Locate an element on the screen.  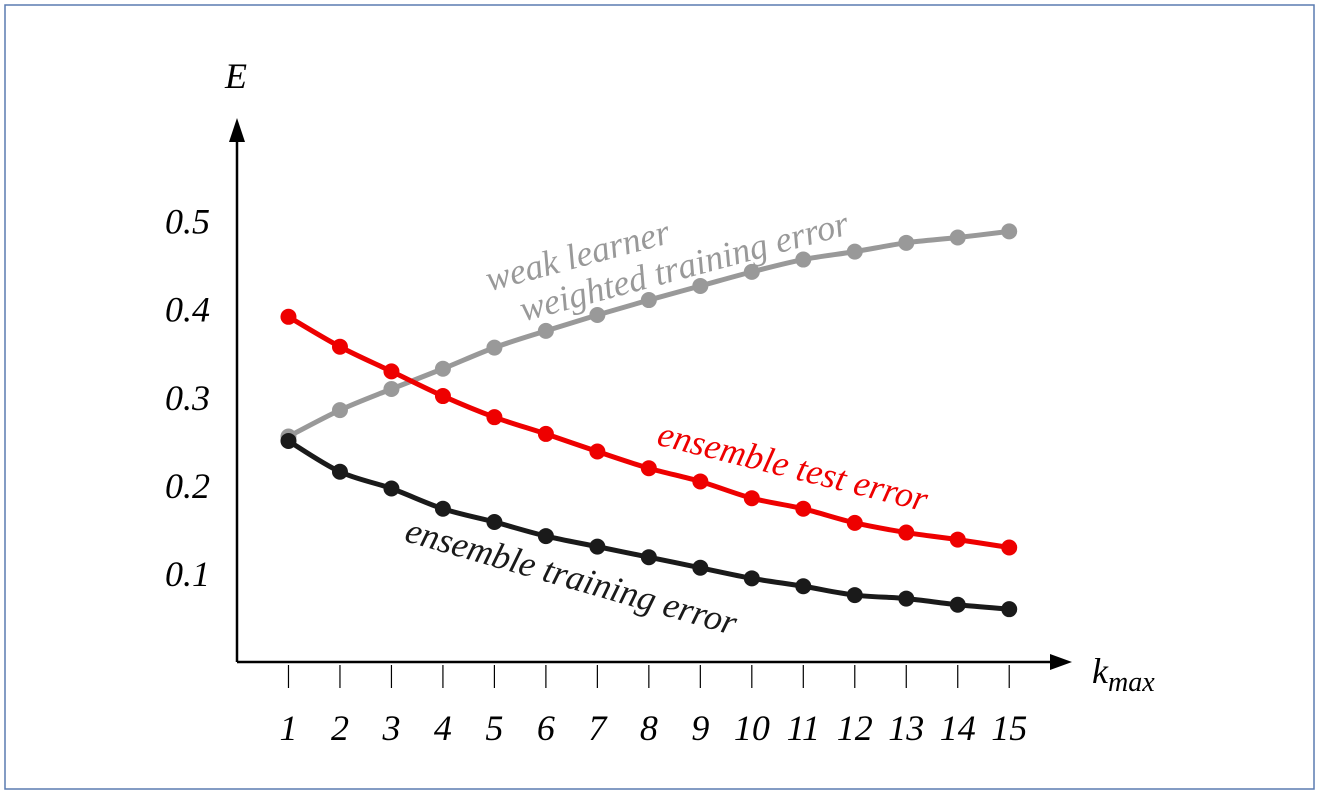
x-tick-label: 3 is located at coordinates (390, 728).